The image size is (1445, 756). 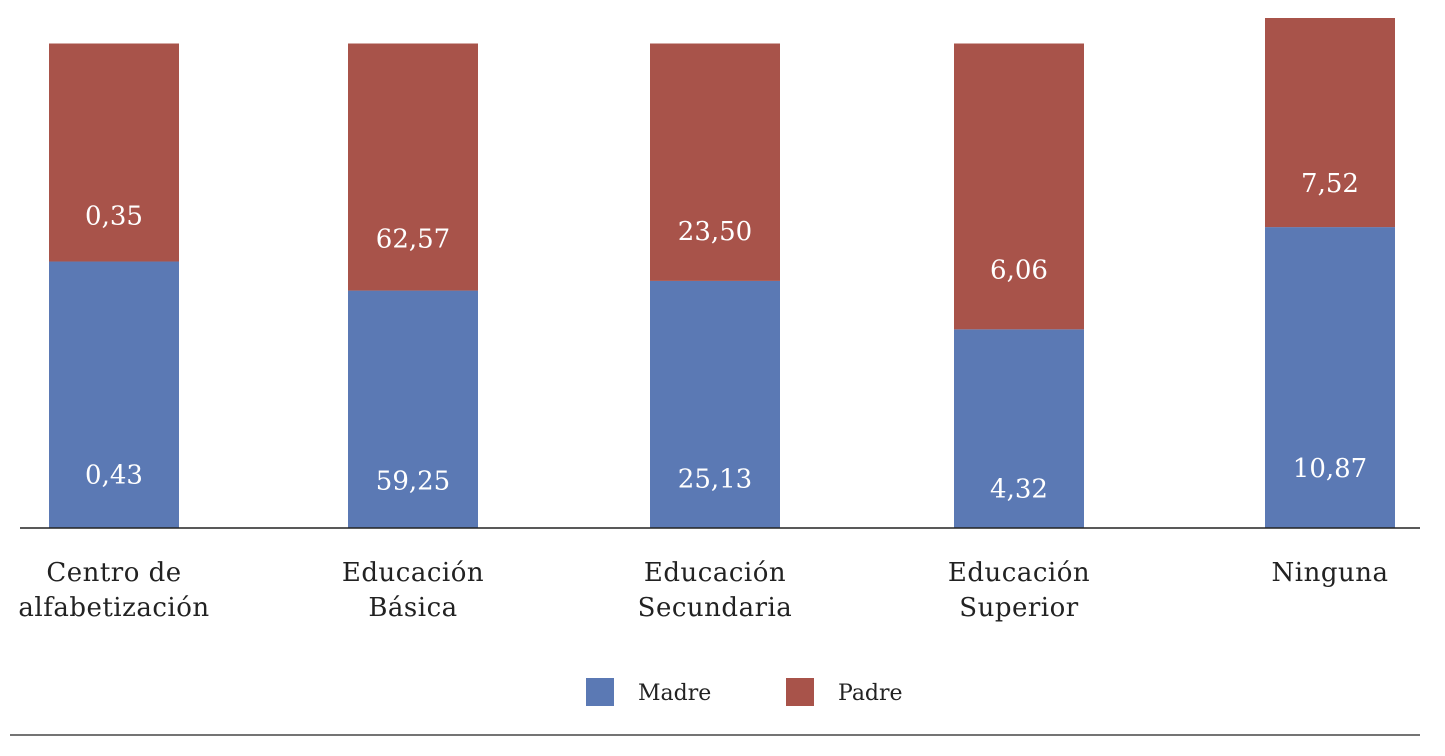 What do you see at coordinates (674, 693) in the screenshot?
I see `legend-label-madre: Madre` at bounding box center [674, 693].